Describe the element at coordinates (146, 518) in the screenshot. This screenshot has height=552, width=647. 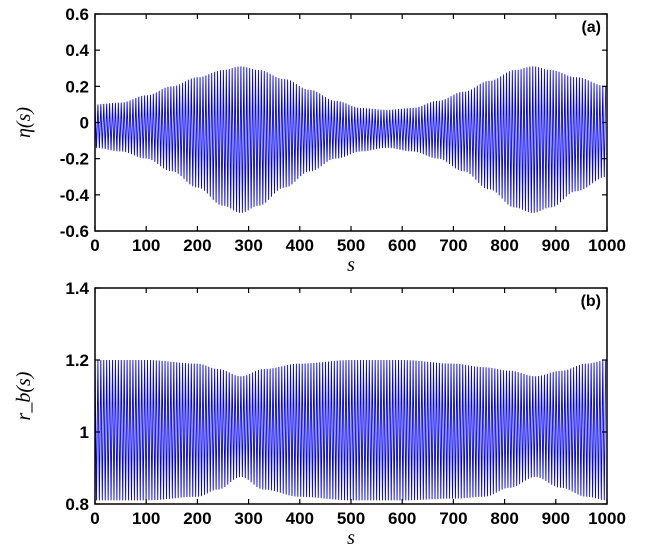
I see `panel-b-x-tick-label: 100` at that location.